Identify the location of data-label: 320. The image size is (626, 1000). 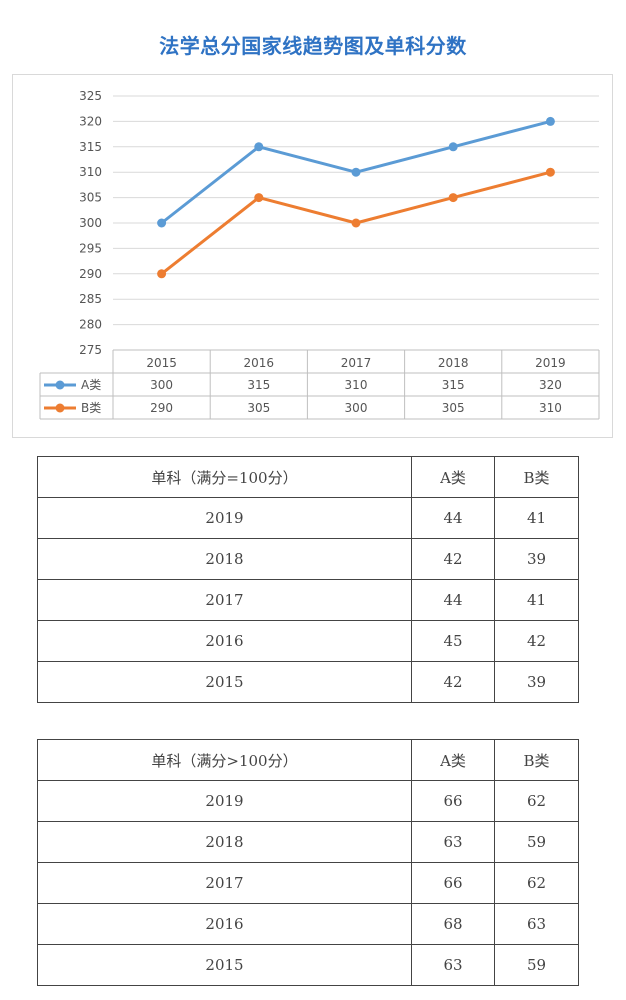
(550, 385).